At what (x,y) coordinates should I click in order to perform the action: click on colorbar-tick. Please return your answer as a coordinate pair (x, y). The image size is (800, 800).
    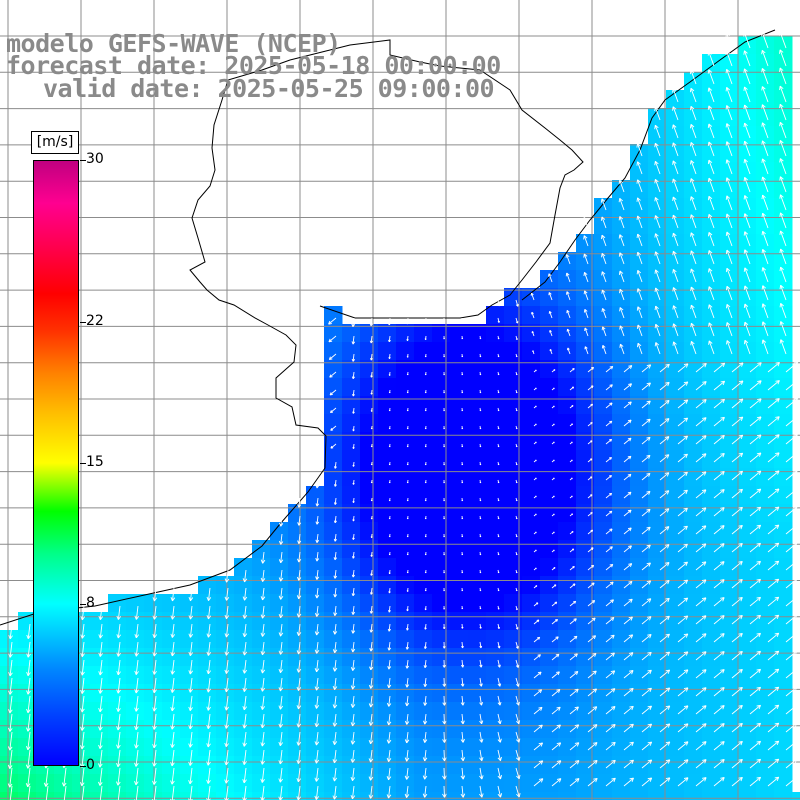
    Looking at the image, I should click on (83, 322).